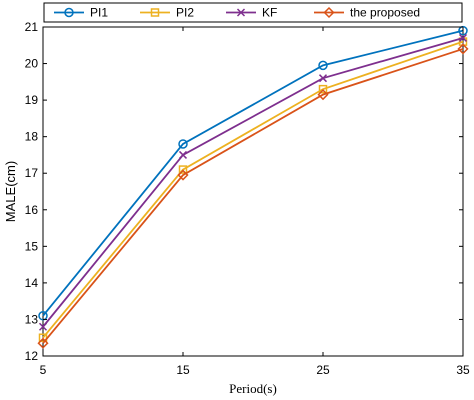 The height and width of the screenshot is (400, 474). Describe the element at coordinates (183, 370) in the screenshot. I see `x-tick-label: 15` at that location.